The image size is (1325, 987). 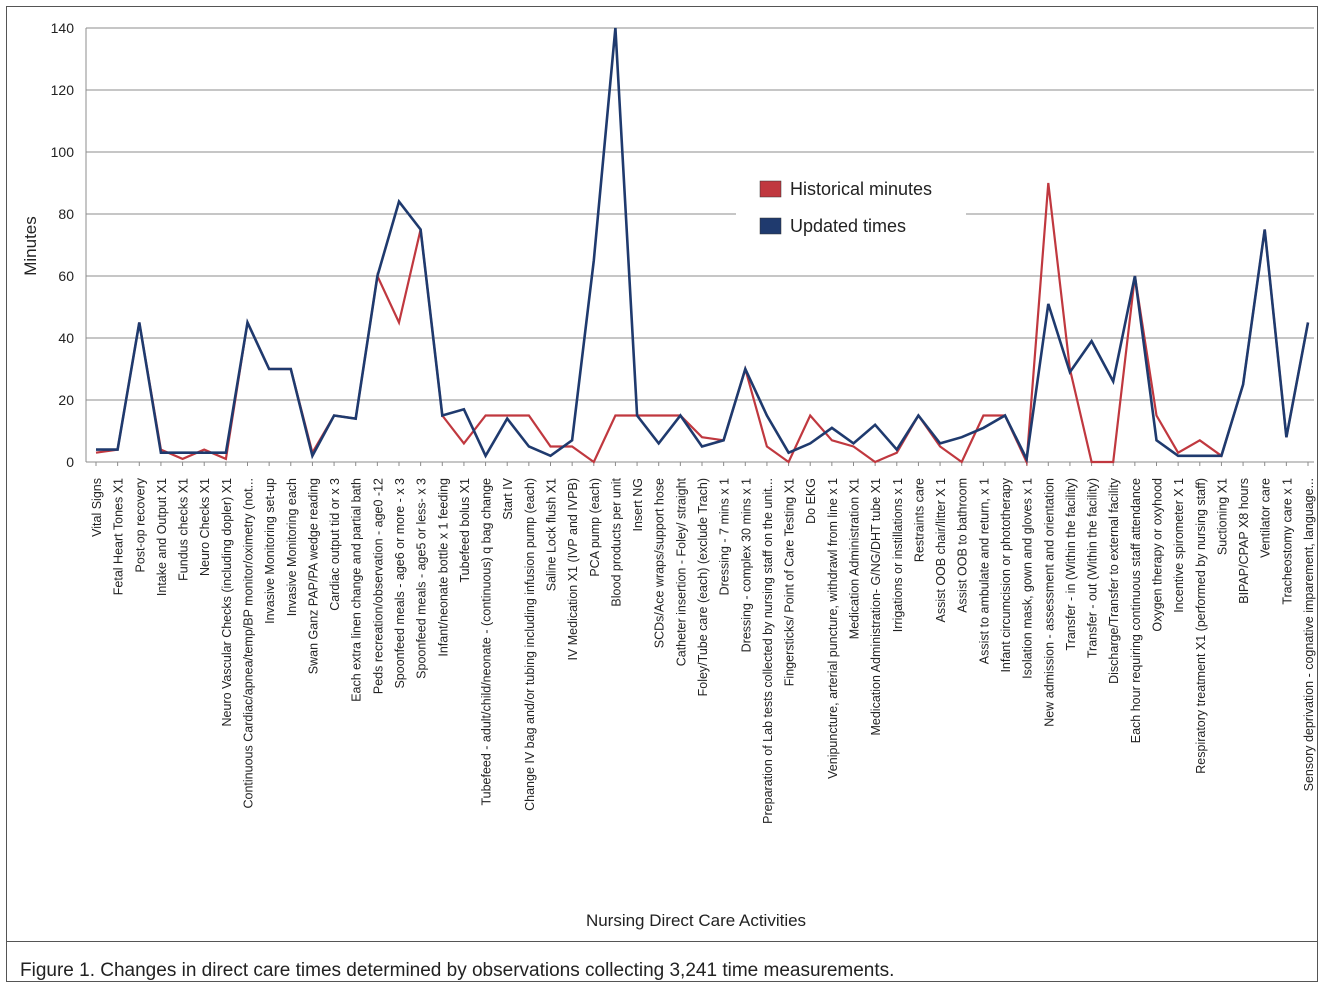 I want to click on x-tick-label: IV Medication X1 (IVP and IVPB), so click(x=573, y=569).